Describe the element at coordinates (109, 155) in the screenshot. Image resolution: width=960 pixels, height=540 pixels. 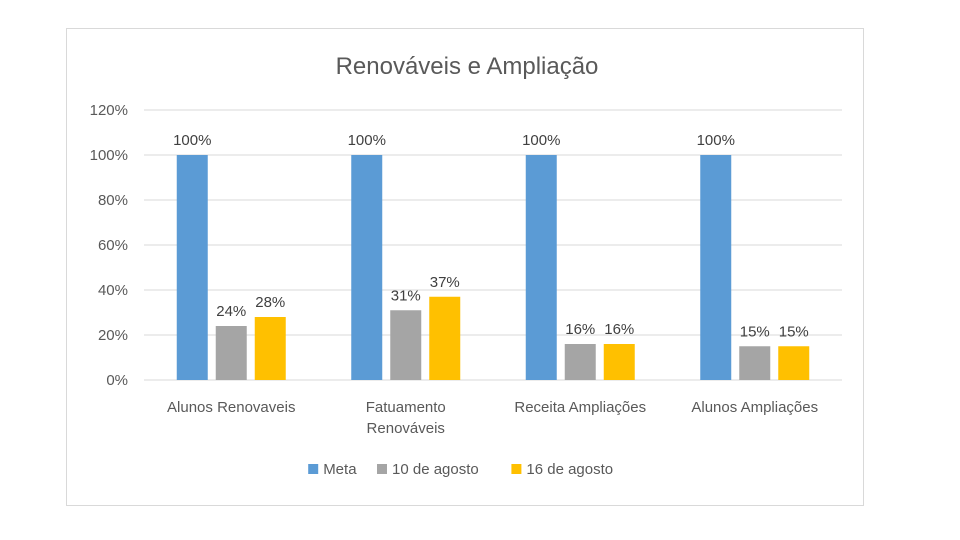
I see `y-tick-label: 100%` at that location.